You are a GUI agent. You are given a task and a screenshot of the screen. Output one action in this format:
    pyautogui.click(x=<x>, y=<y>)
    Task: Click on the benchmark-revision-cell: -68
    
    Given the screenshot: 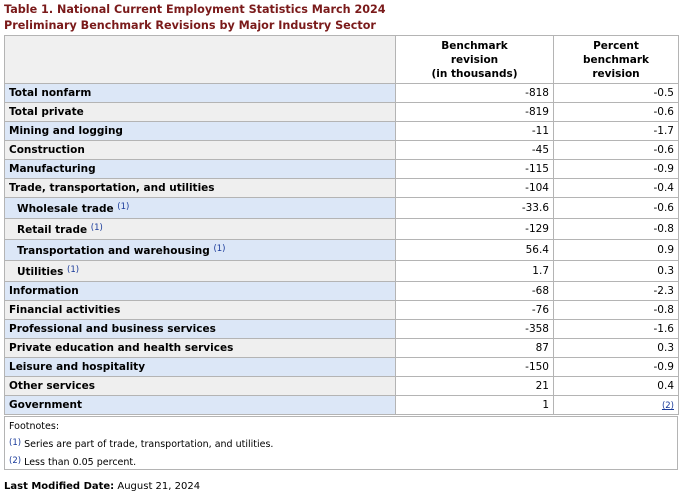 What is the action you would take?
    pyautogui.click(x=474, y=291)
    